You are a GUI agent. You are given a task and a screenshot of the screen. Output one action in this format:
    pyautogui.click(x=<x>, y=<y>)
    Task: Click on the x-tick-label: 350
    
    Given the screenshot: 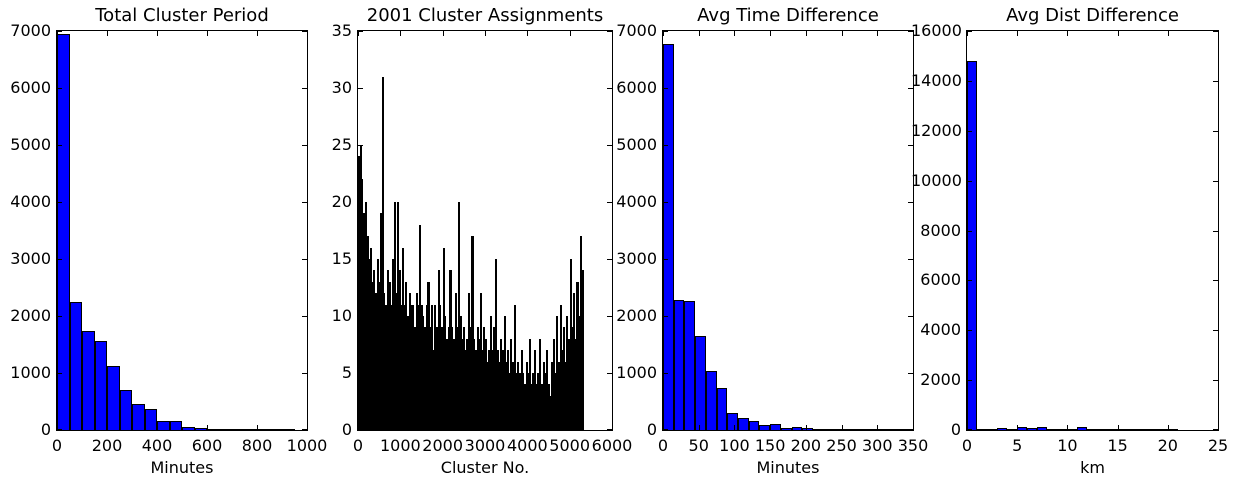 What is the action you would take?
    pyautogui.click(x=913, y=445)
    